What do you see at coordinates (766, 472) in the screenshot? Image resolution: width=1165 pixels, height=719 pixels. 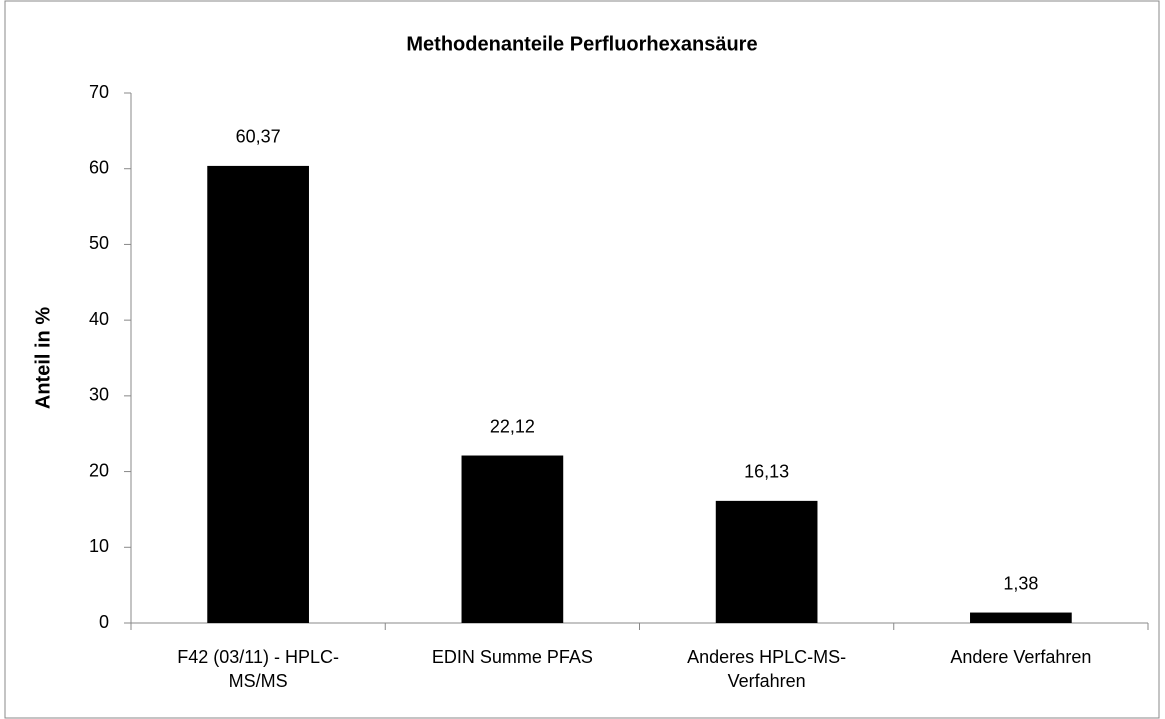 I see `value-label: 16,13` at bounding box center [766, 472].